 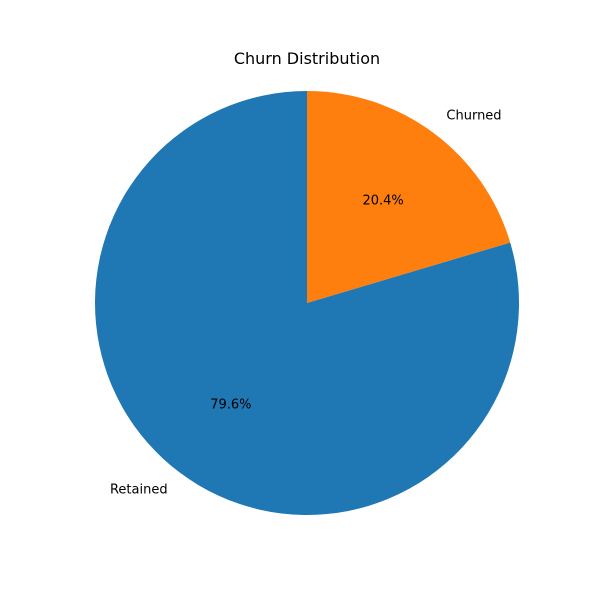 What do you see at coordinates (409, 197) in the screenshot?
I see `pie-slice-churned` at bounding box center [409, 197].